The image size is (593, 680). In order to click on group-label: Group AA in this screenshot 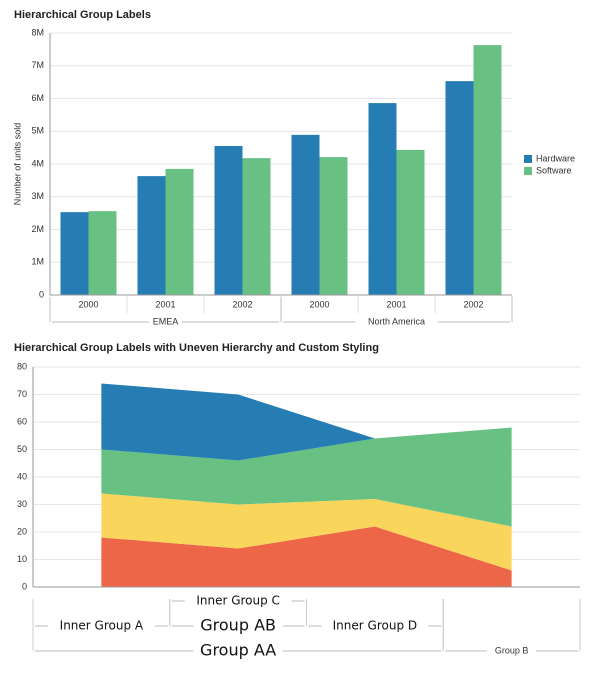, I will do `click(238, 650)`.